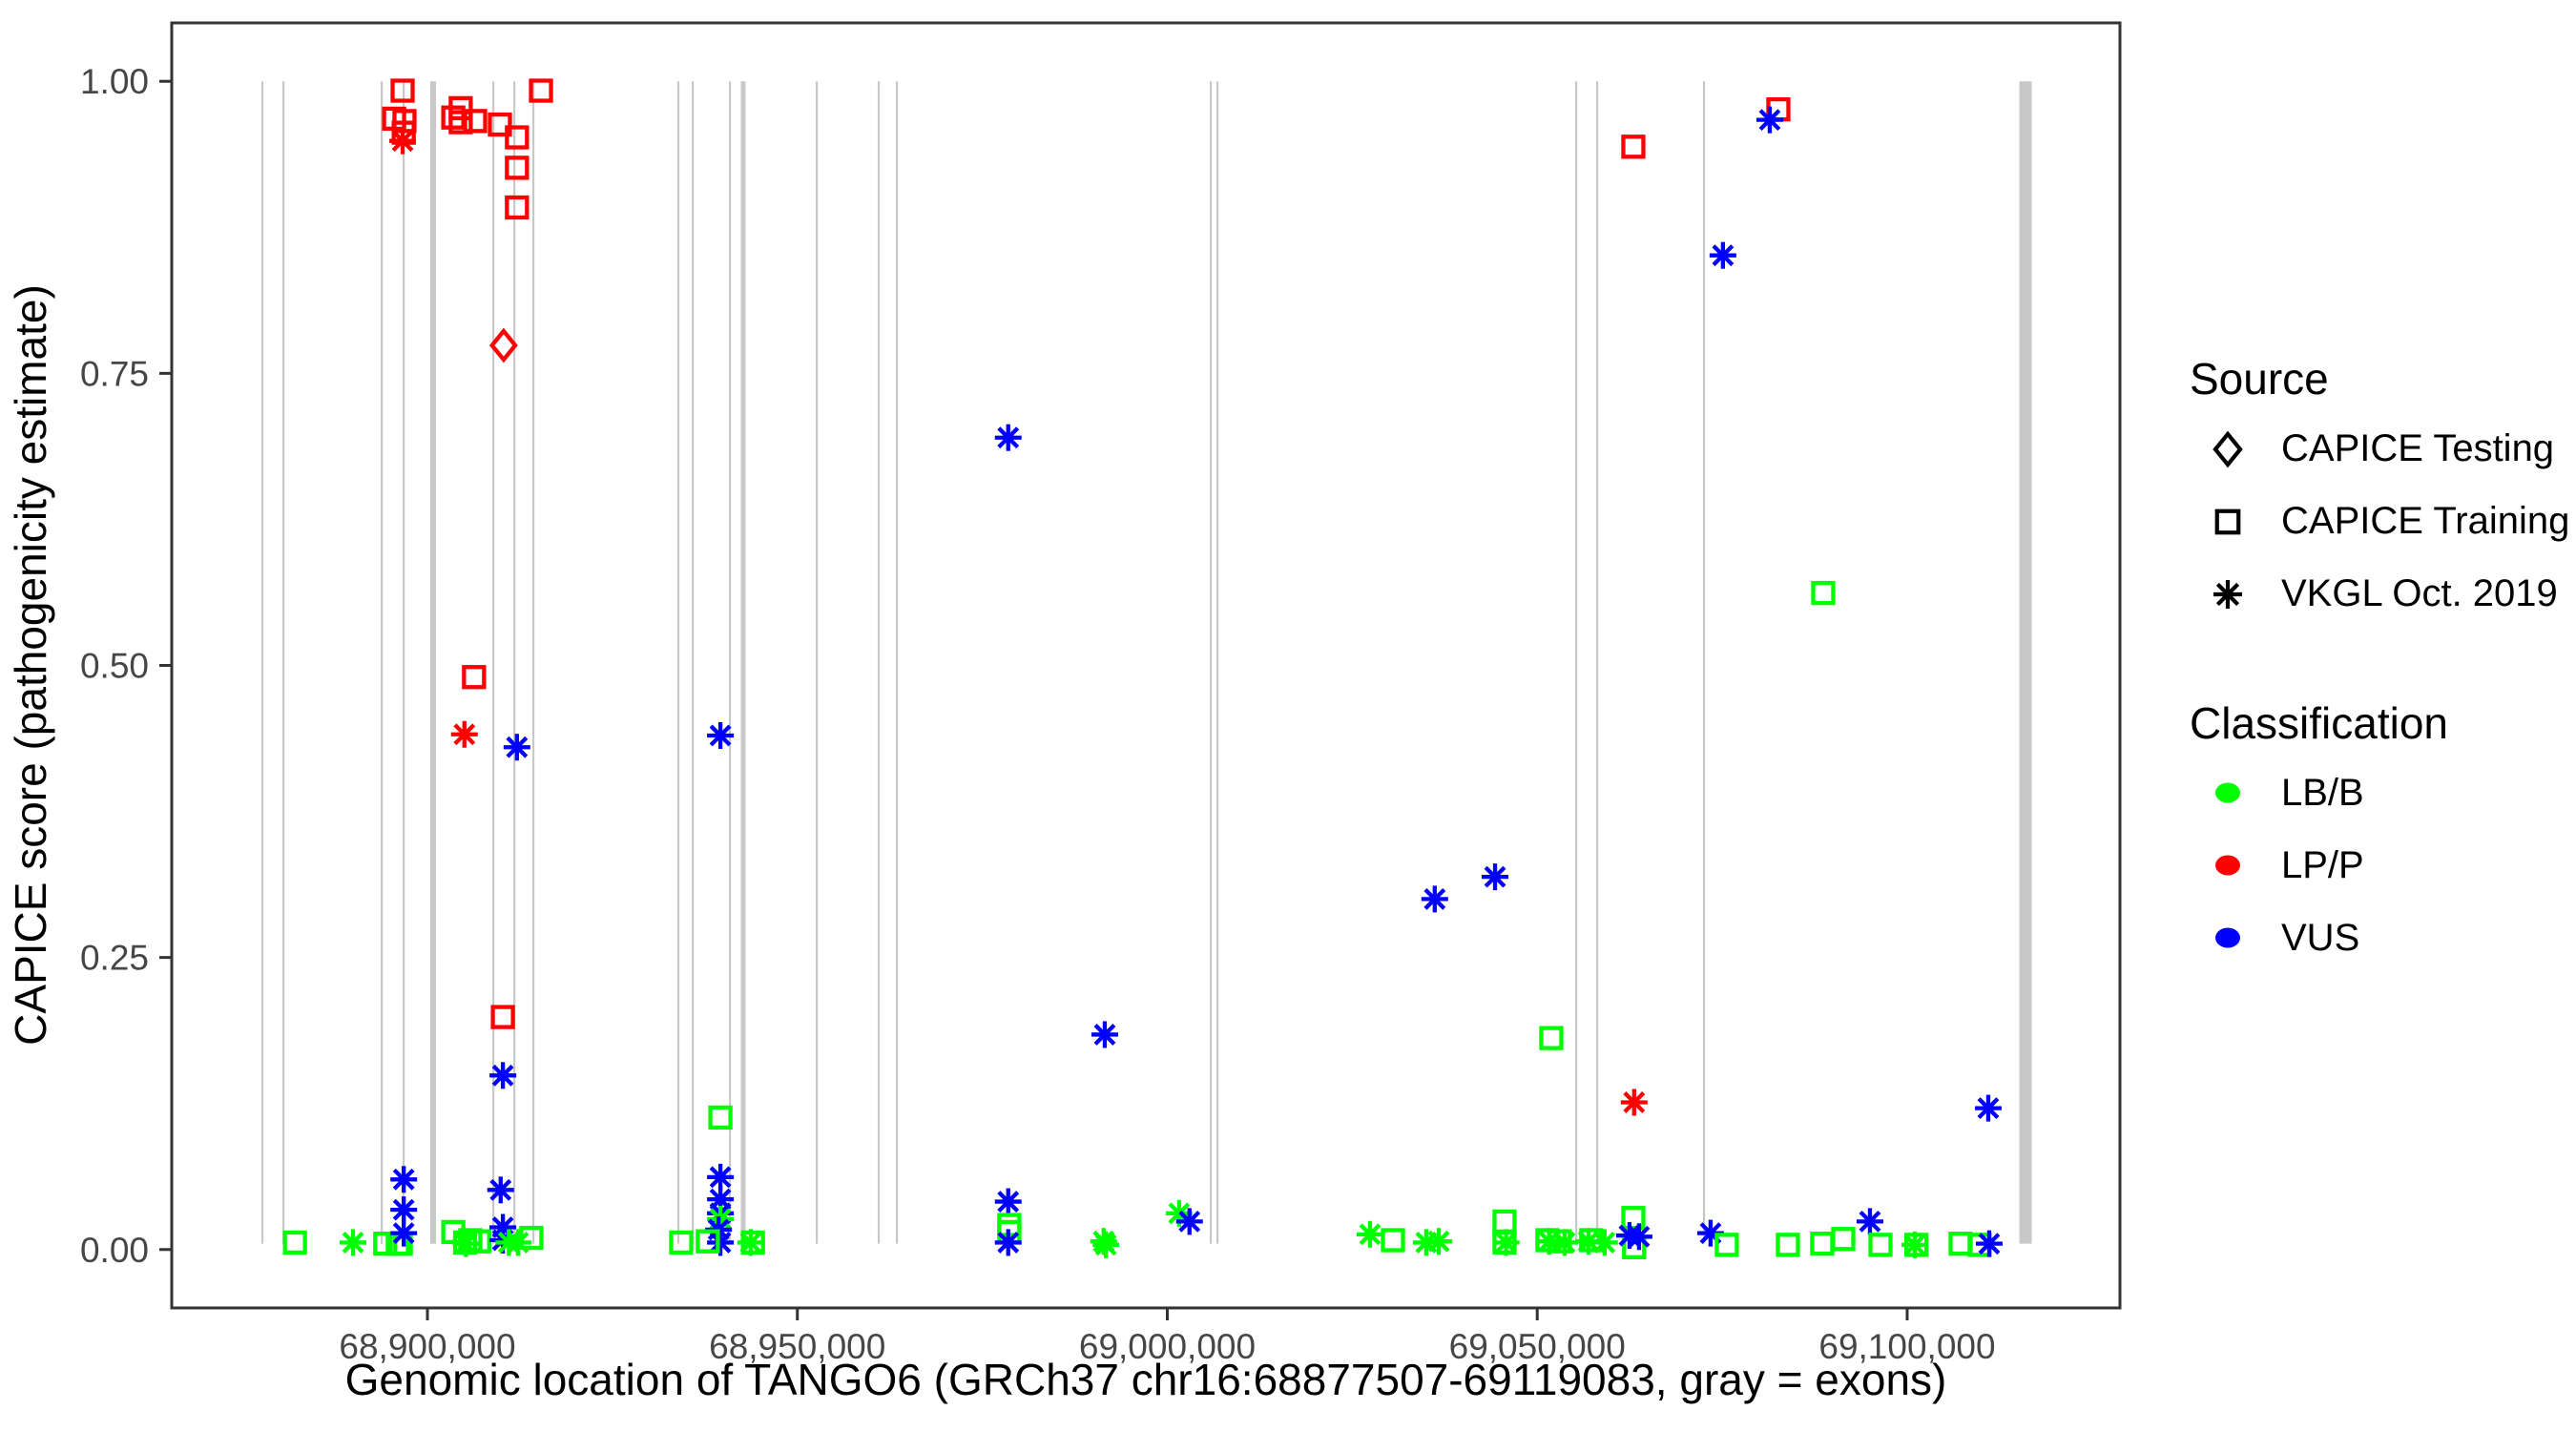 The width and height of the screenshot is (2576, 1431). Describe the element at coordinates (114, 667) in the screenshot. I see `y-tick-label: 0.50` at that location.